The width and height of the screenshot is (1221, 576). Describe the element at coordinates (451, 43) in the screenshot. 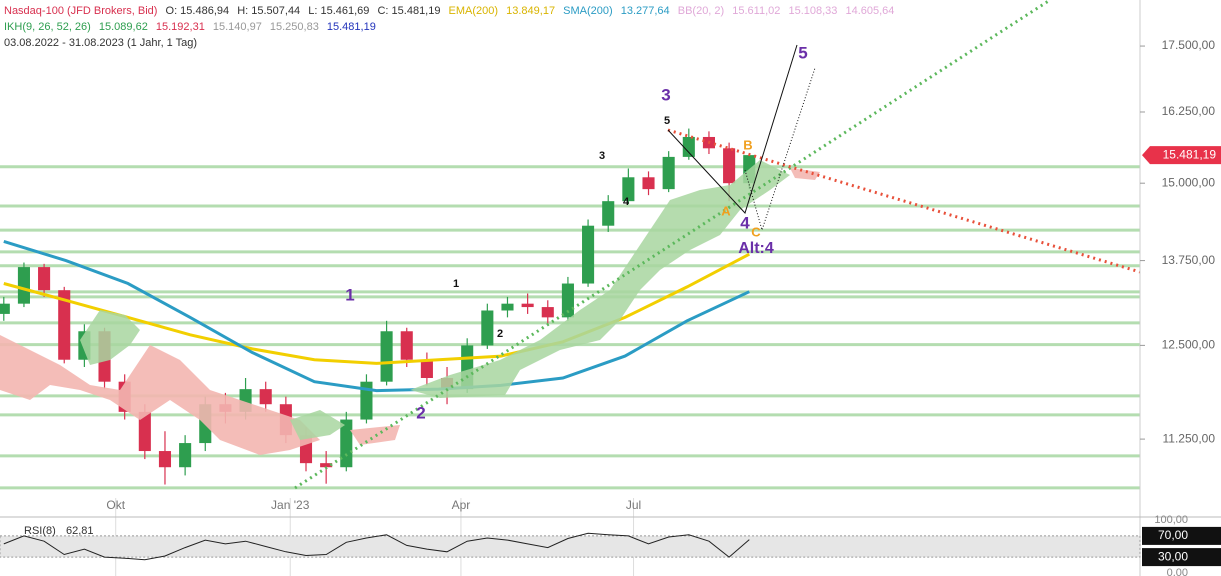

I see `header-row: 03.08.2022 - 31.08.2023 (1 Jahr, 1 Tag)` at that location.